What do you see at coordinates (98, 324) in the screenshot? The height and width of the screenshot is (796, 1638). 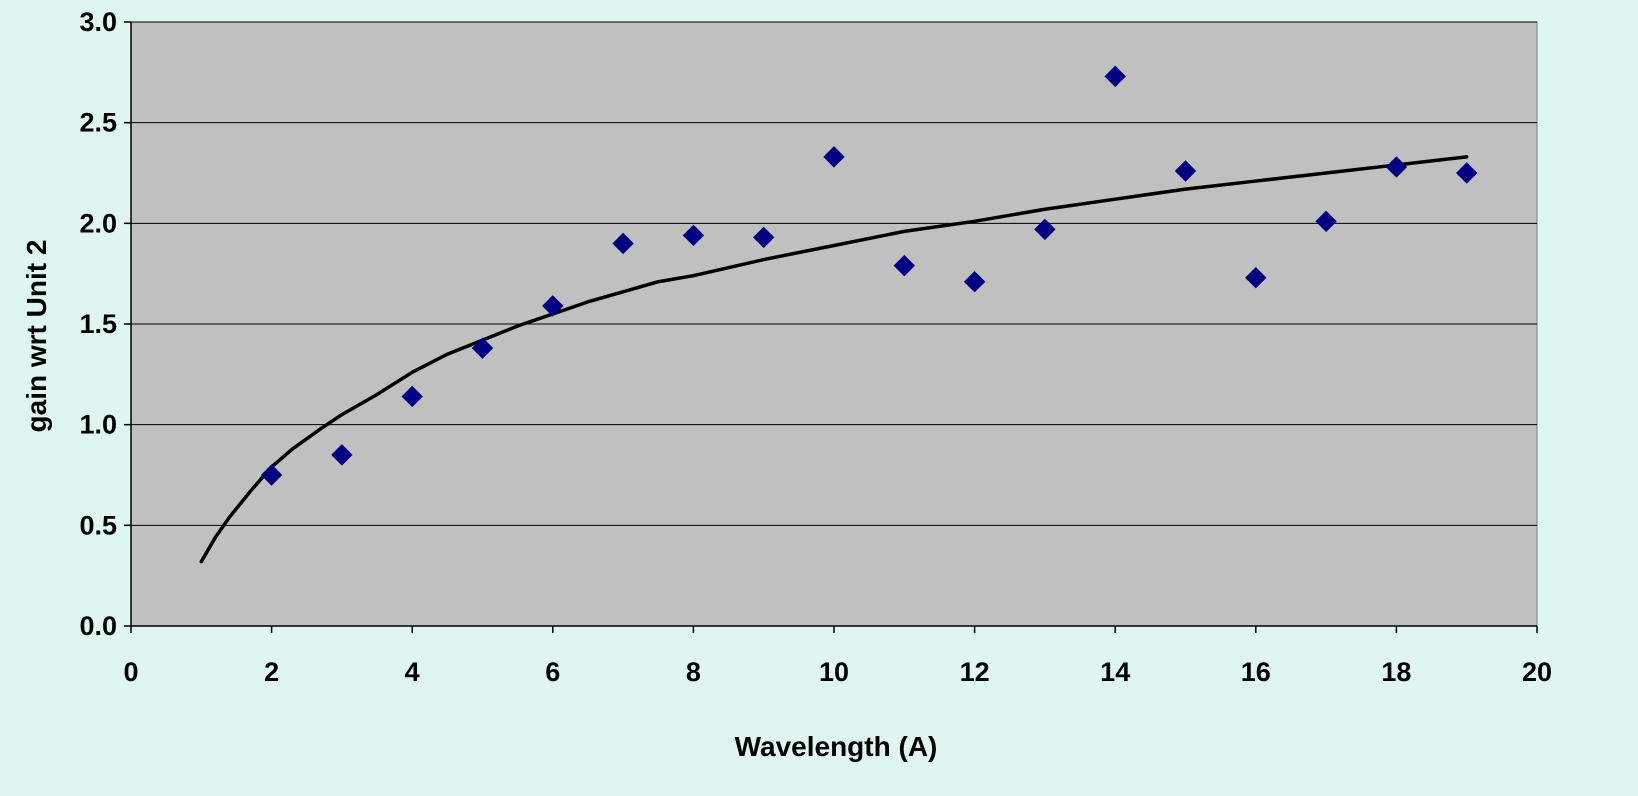 I see `y-tick-label: 1.5` at bounding box center [98, 324].